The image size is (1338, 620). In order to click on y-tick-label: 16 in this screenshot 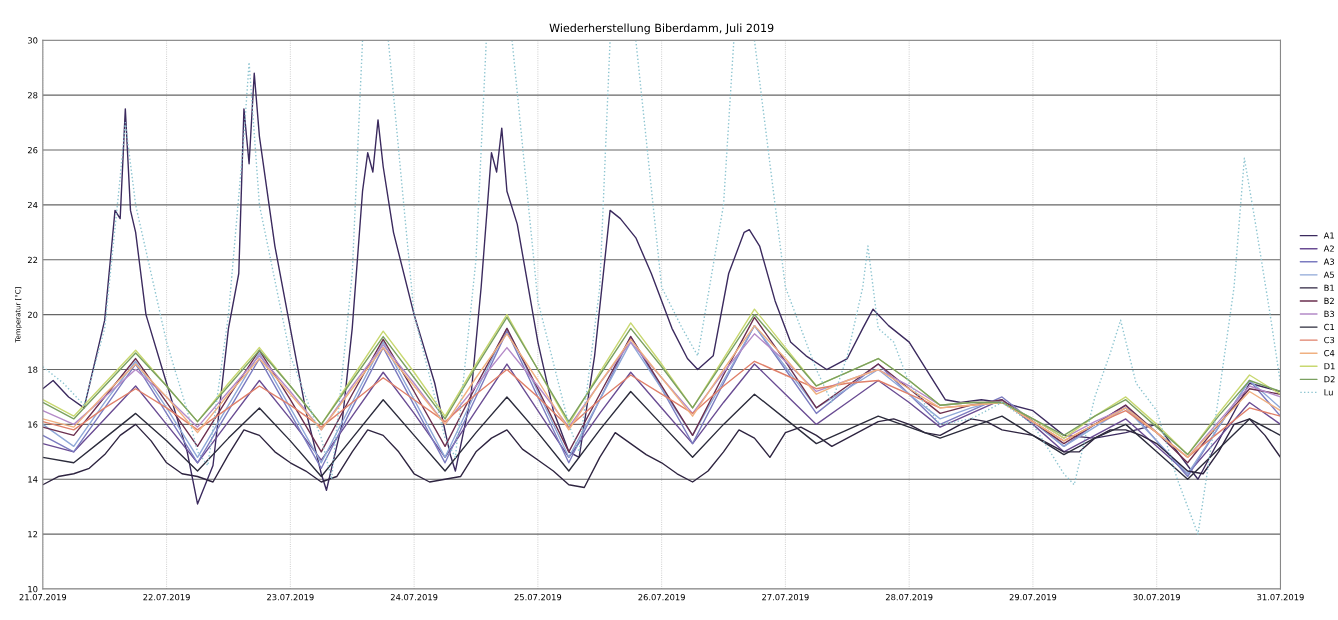, I will do `click(33, 424)`.